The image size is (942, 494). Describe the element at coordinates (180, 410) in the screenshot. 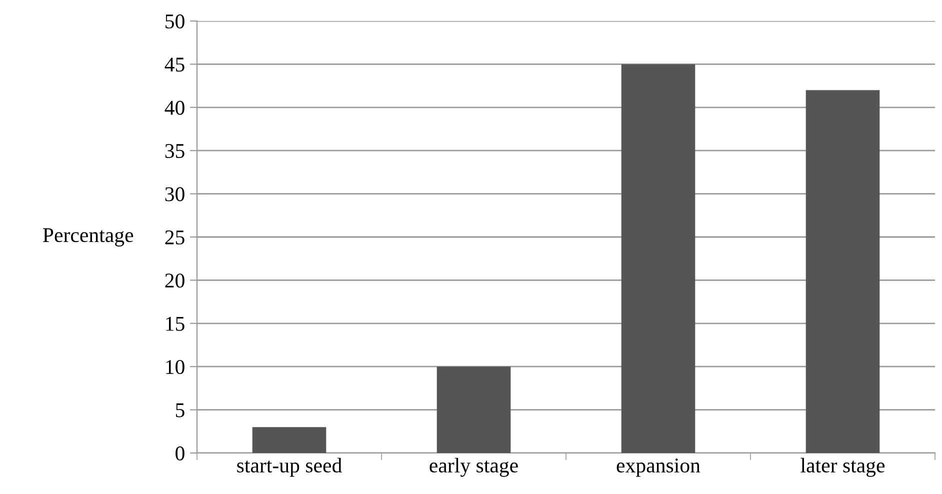

I see `y-tick-label: 5` at that location.